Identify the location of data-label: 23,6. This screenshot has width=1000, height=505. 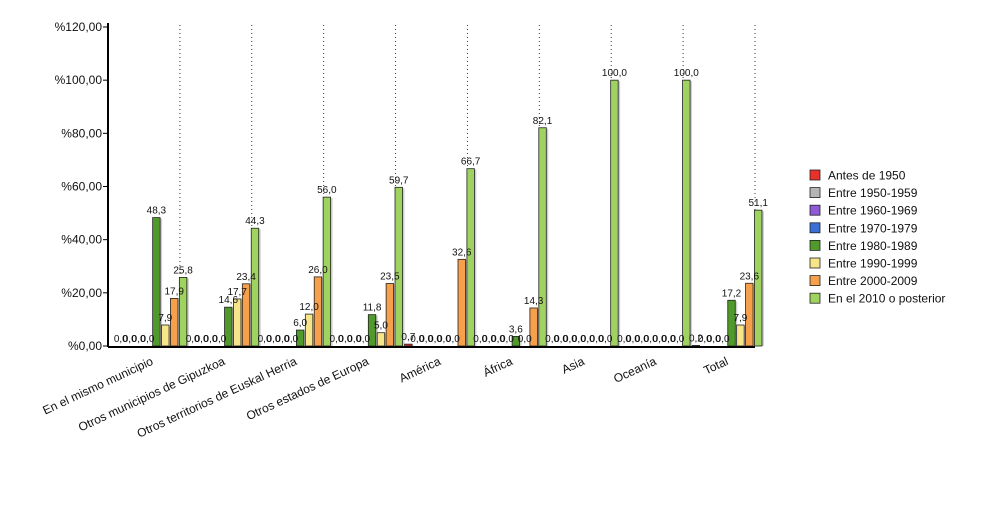
(750, 276).